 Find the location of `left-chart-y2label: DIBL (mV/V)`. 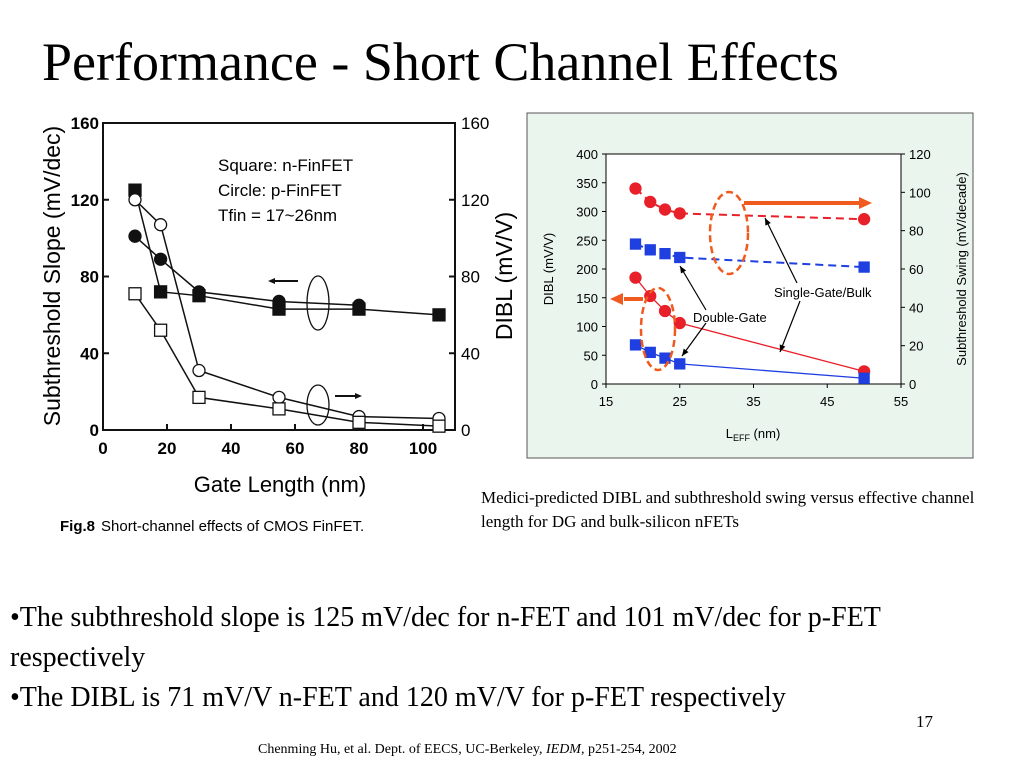

left-chart-y2label: DIBL (mV/V) is located at coordinates (504, 276).